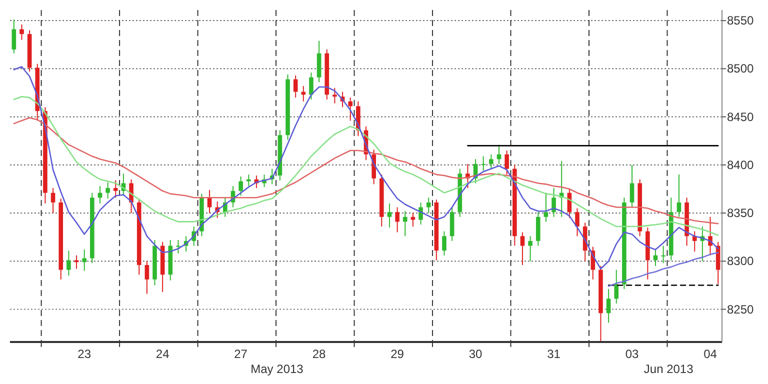 This screenshot has height=384, width=768. What do you see at coordinates (740, 213) in the screenshot?
I see `y-tick-label: 8350` at bounding box center [740, 213].